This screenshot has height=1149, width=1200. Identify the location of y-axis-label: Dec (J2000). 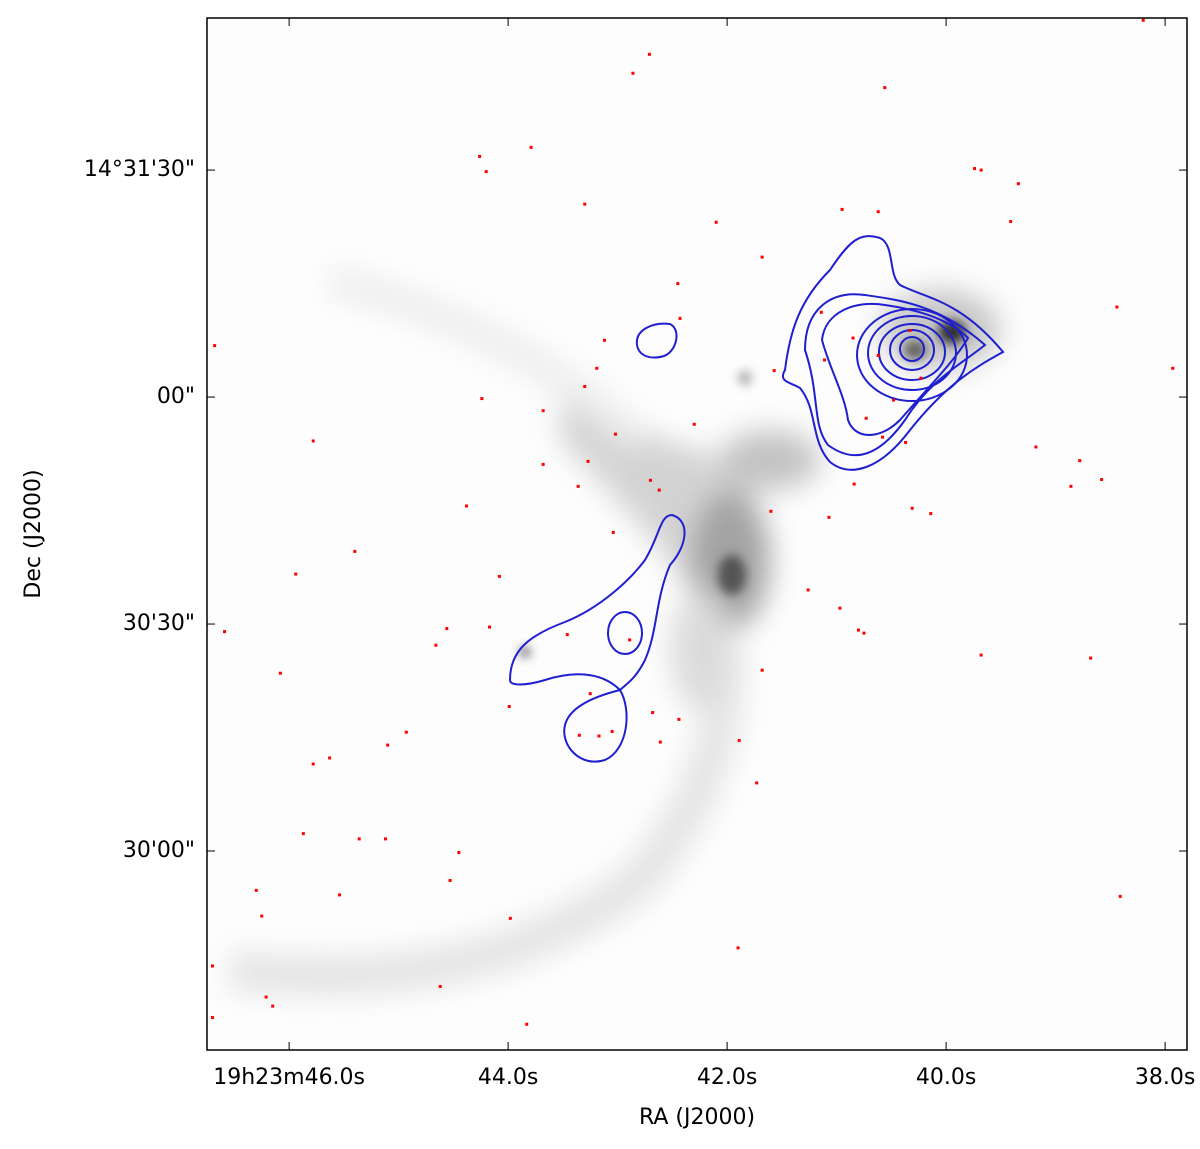
(33, 533).